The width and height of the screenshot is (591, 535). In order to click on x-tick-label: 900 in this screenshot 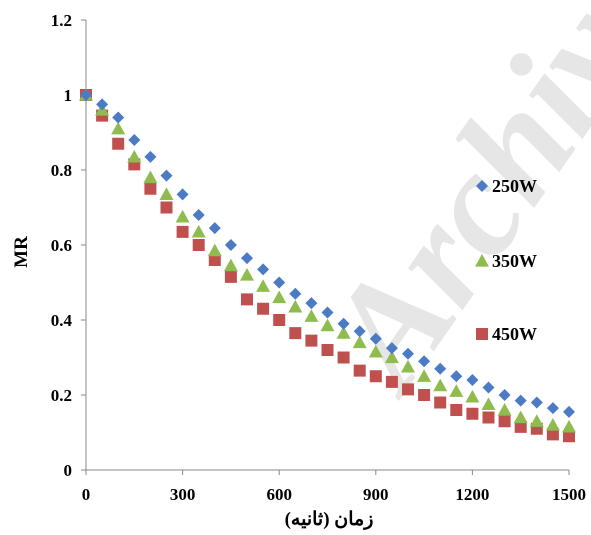, I will do `click(376, 494)`.